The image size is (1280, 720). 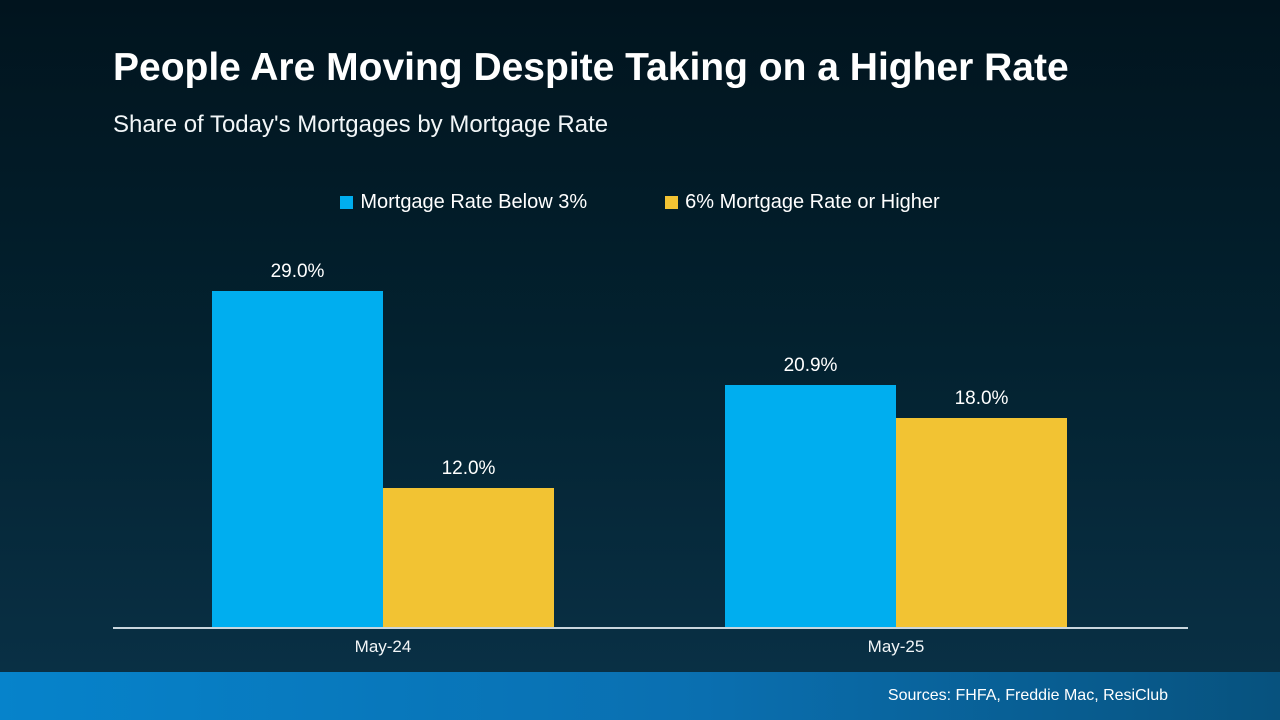 I want to click on x-axis-label-may-24: May-24, so click(x=383, y=646).